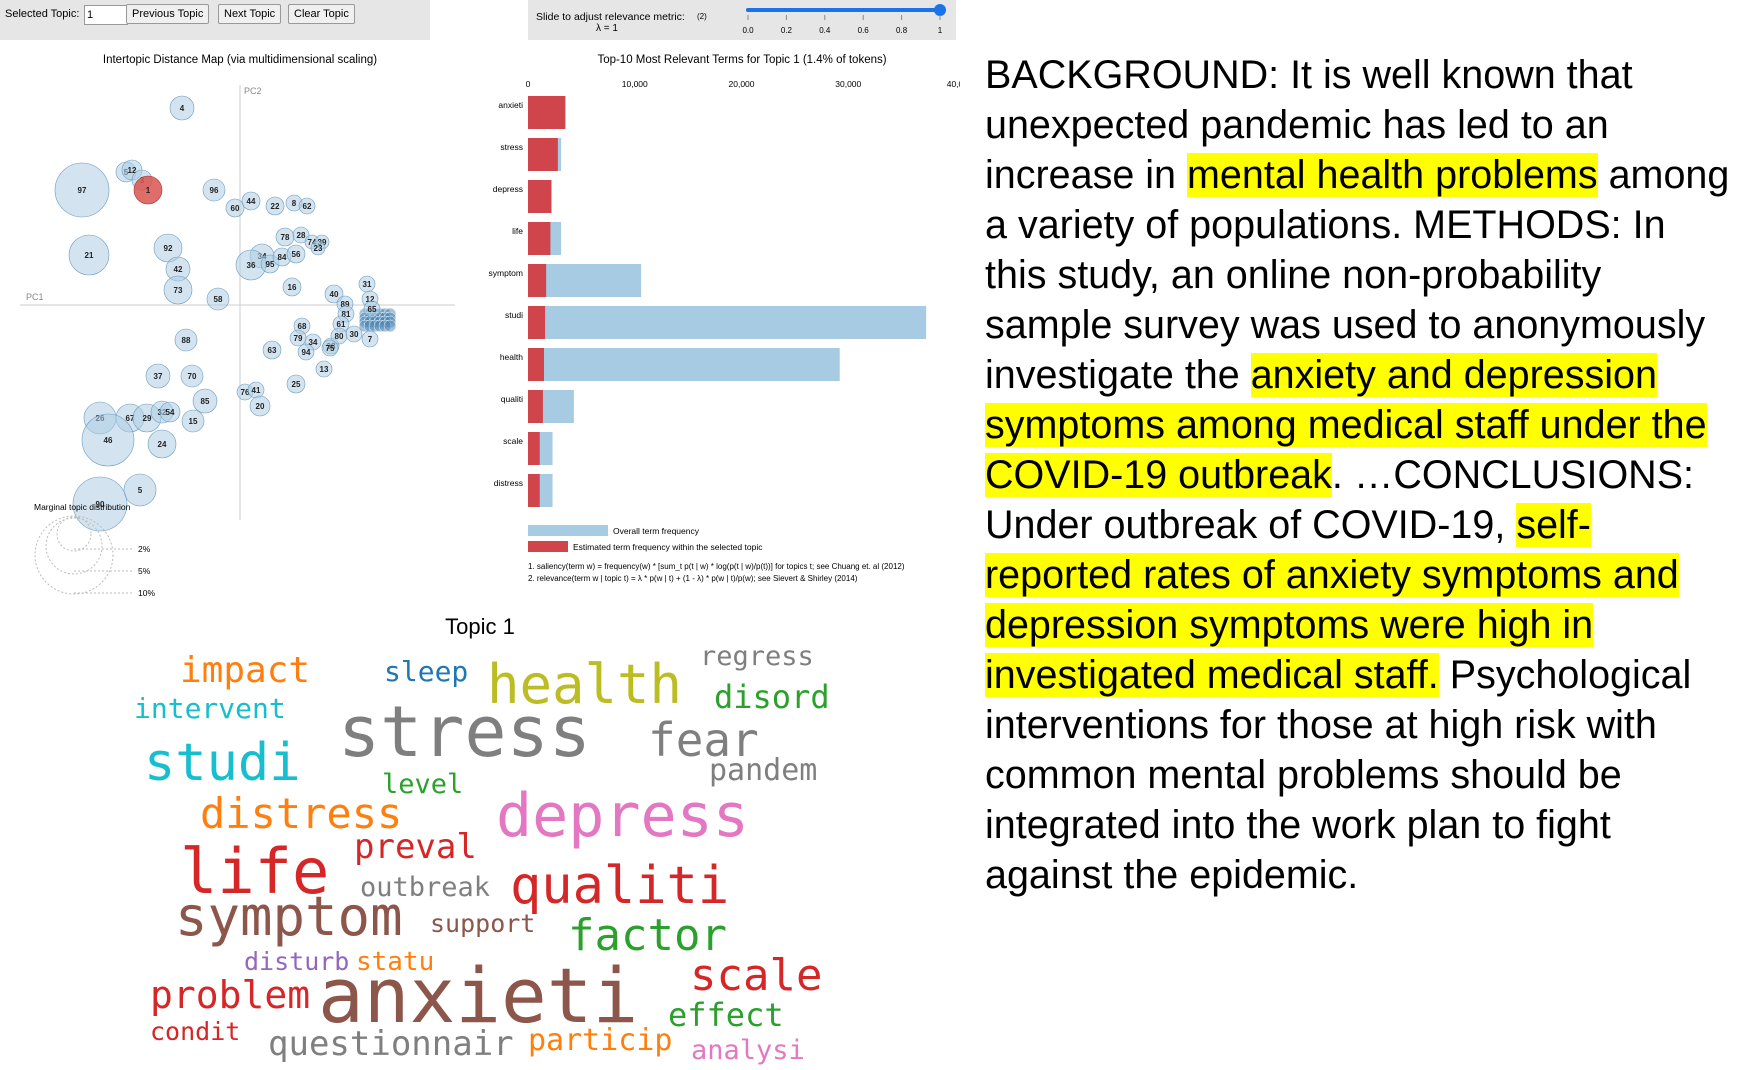 This screenshot has height=1070, width=1747. I want to click on term-label: stress, so click(511, 147).